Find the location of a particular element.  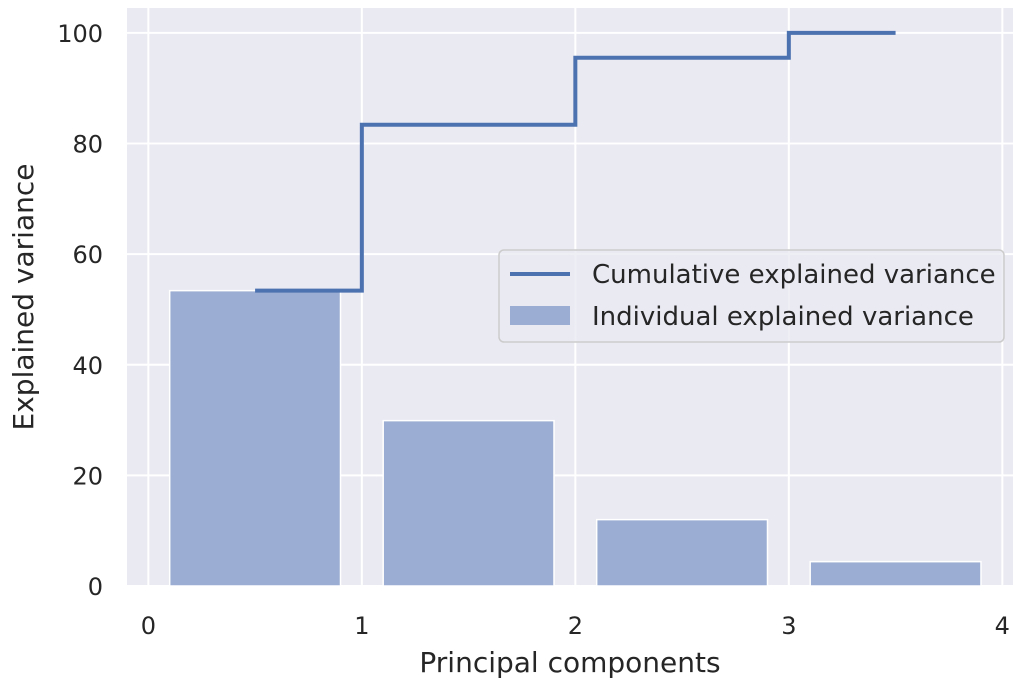

legend-box is located at coordinates (751, 296).